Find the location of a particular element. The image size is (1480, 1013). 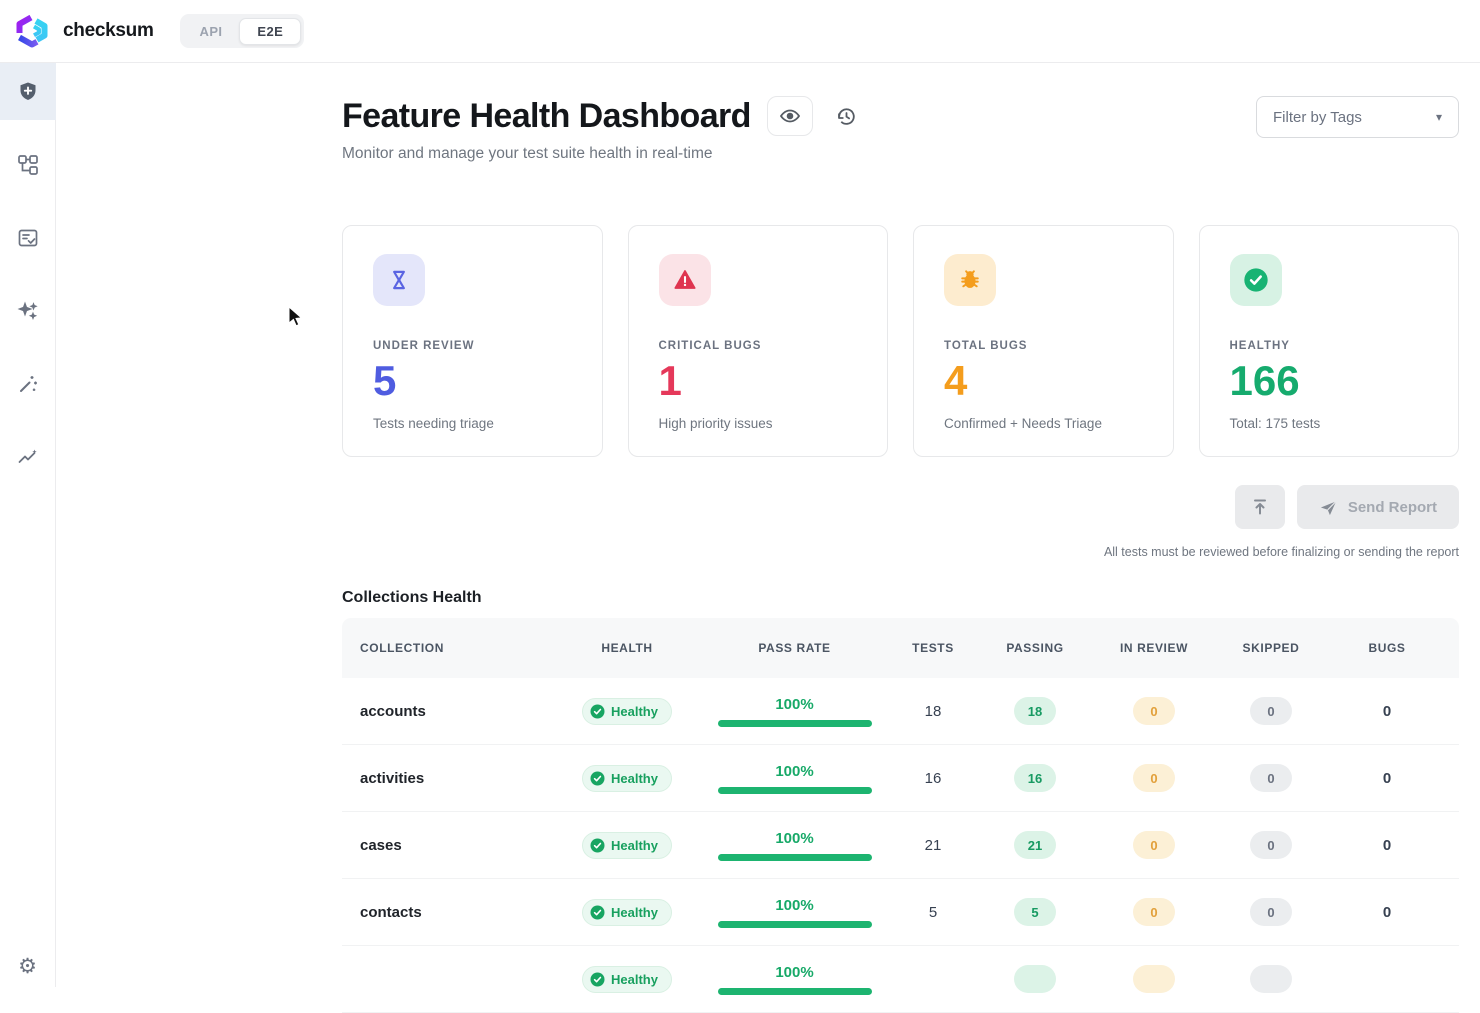

bug-icon is located at coordinates (970, 279).